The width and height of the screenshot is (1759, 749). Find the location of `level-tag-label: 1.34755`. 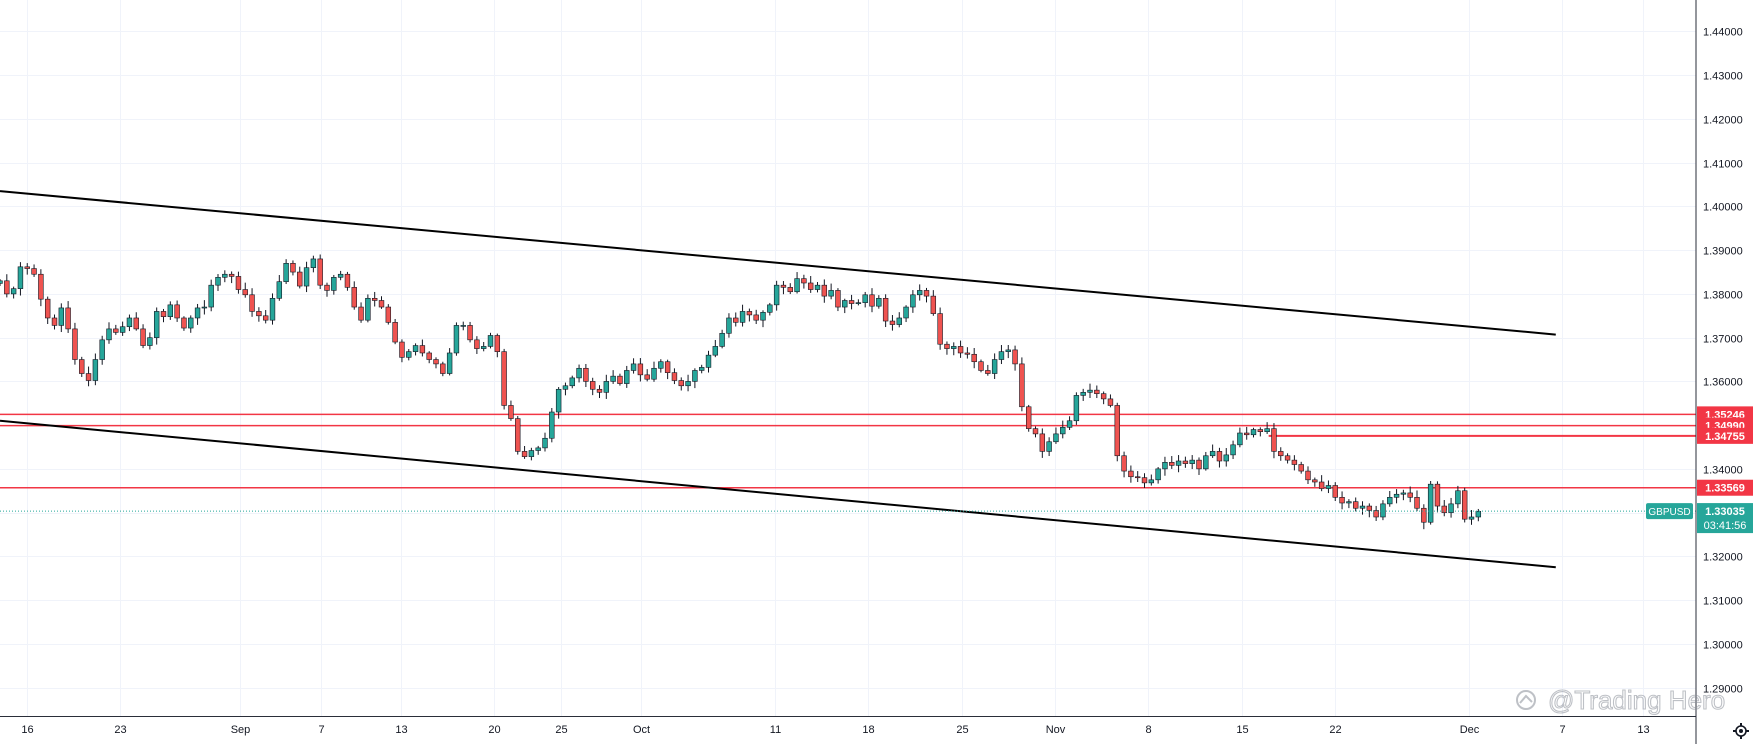

level-tag-label: 1.34755 is located at coordinates (1725, 437).